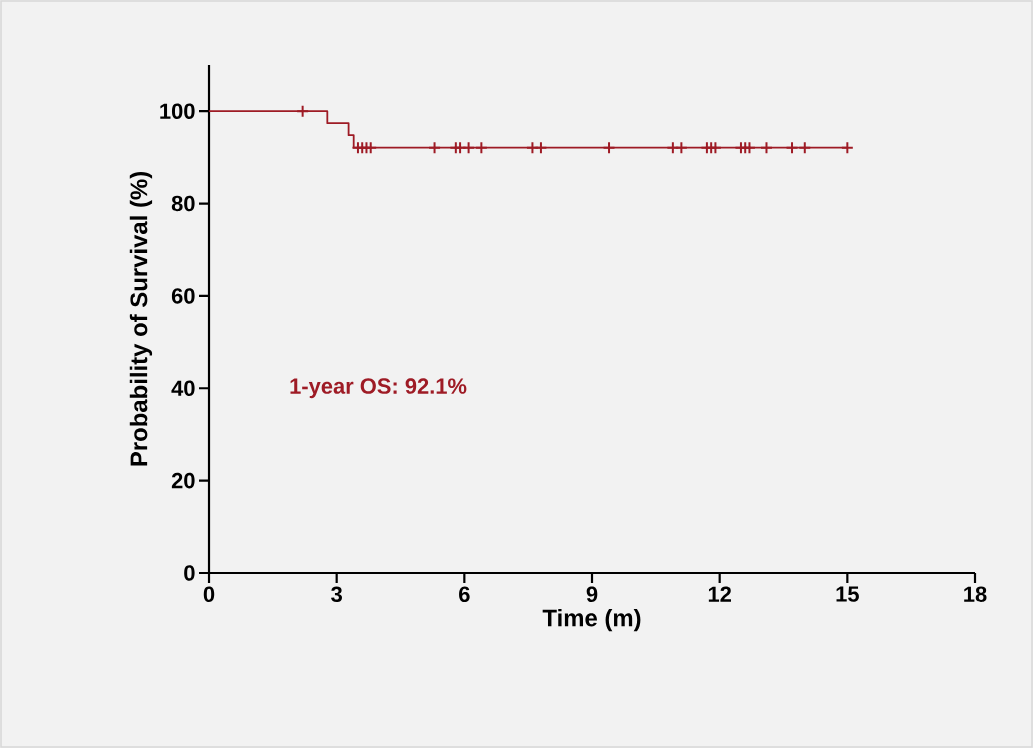 This screenshot has width=1033, height=748. What do you see at coordinates (719, 594) in the screenshot?
I see `x-tick-label: 12` at bounding box center [719, 594].